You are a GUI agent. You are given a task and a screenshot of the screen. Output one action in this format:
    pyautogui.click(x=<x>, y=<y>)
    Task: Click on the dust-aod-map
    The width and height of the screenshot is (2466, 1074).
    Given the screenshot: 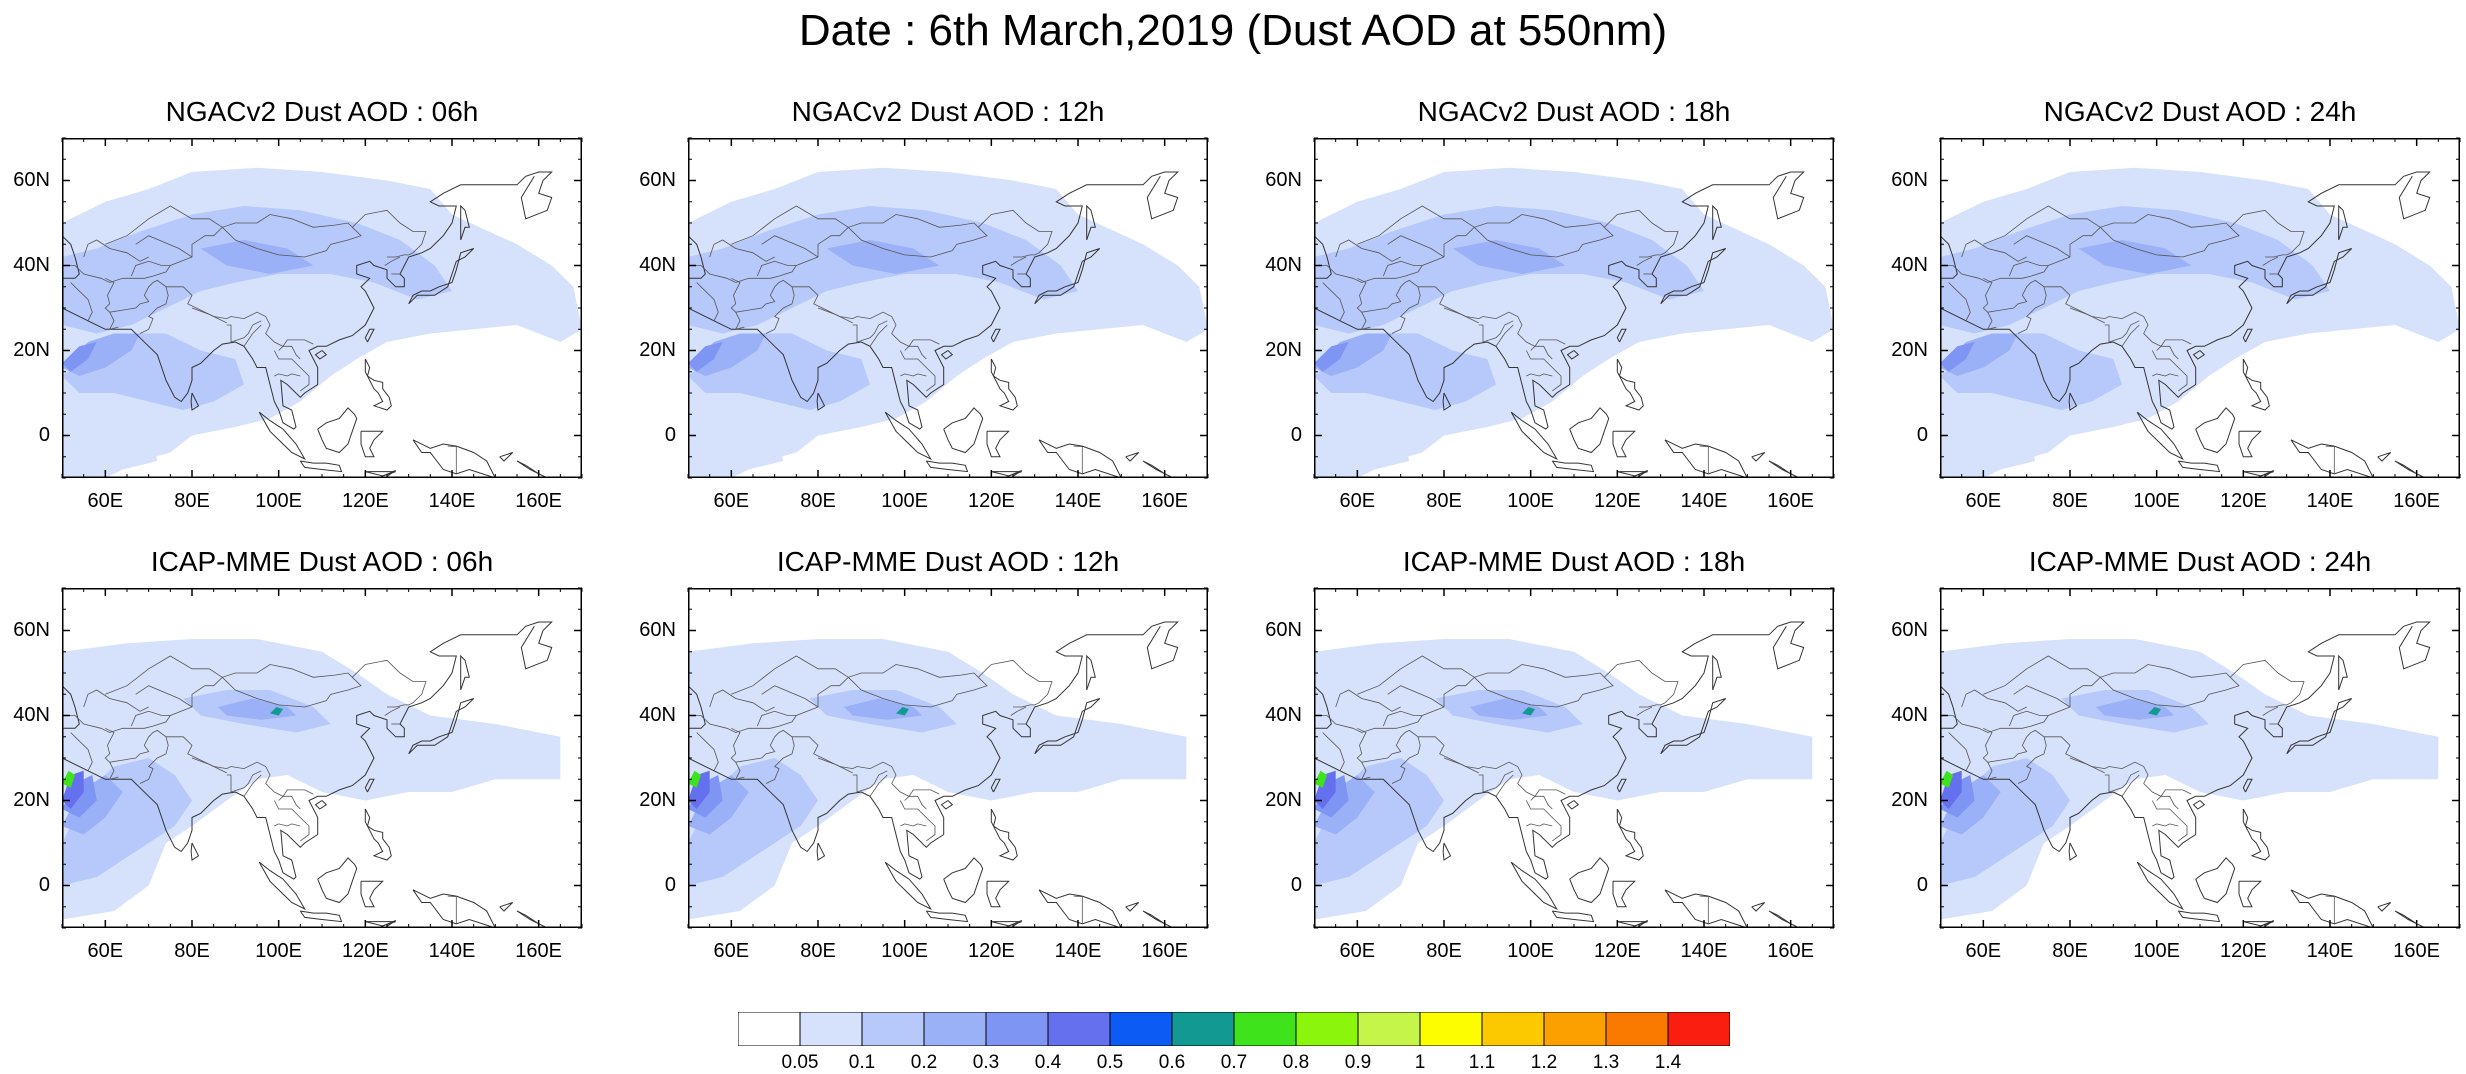 What is the action you would take?
    pyautogui.click(x=948, y=308)
    